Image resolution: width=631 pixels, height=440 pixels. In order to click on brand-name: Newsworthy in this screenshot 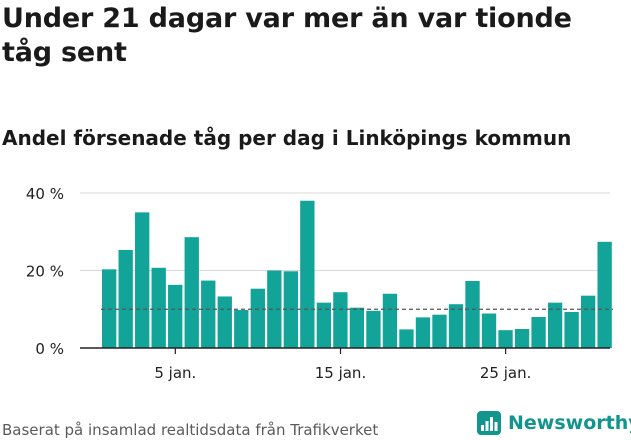, I will do `click(569, 423)`.